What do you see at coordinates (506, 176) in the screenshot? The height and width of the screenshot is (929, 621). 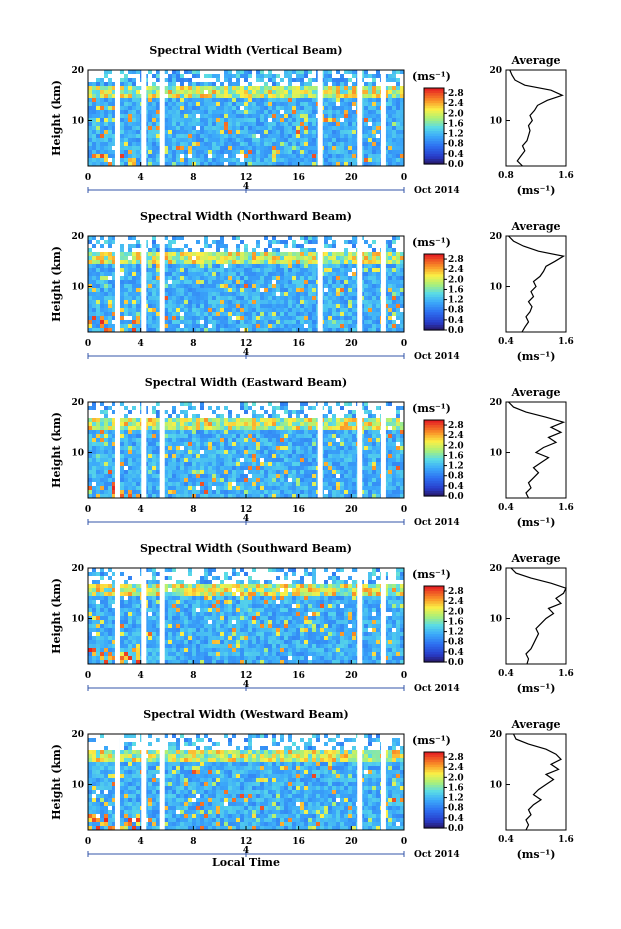 I see `average-x-tick-label: 0.8` at bounding box center [506, 176].